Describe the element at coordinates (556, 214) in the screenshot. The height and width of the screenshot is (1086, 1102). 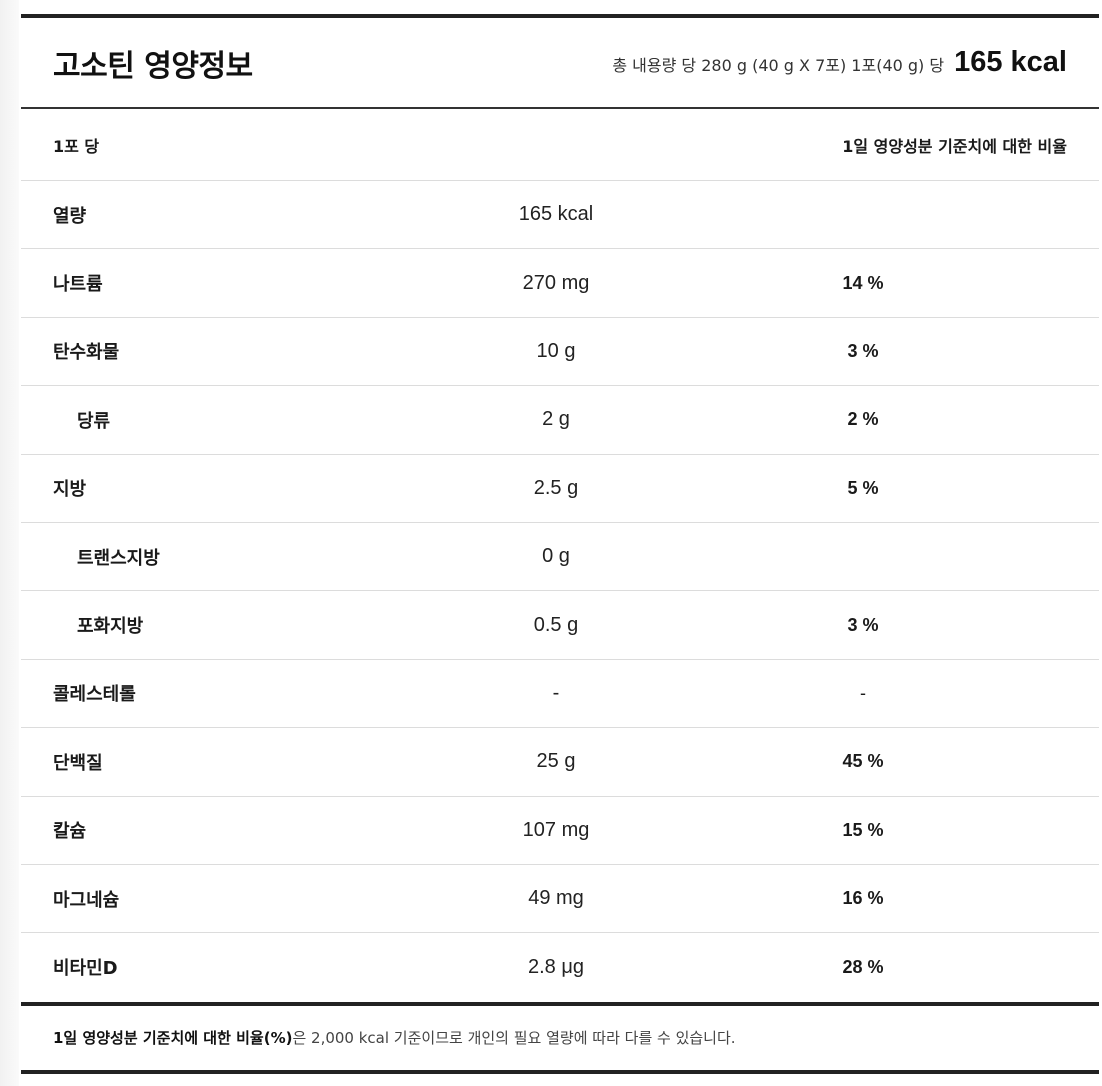
I see `nutrient-amount: 165 kcal` at that location.